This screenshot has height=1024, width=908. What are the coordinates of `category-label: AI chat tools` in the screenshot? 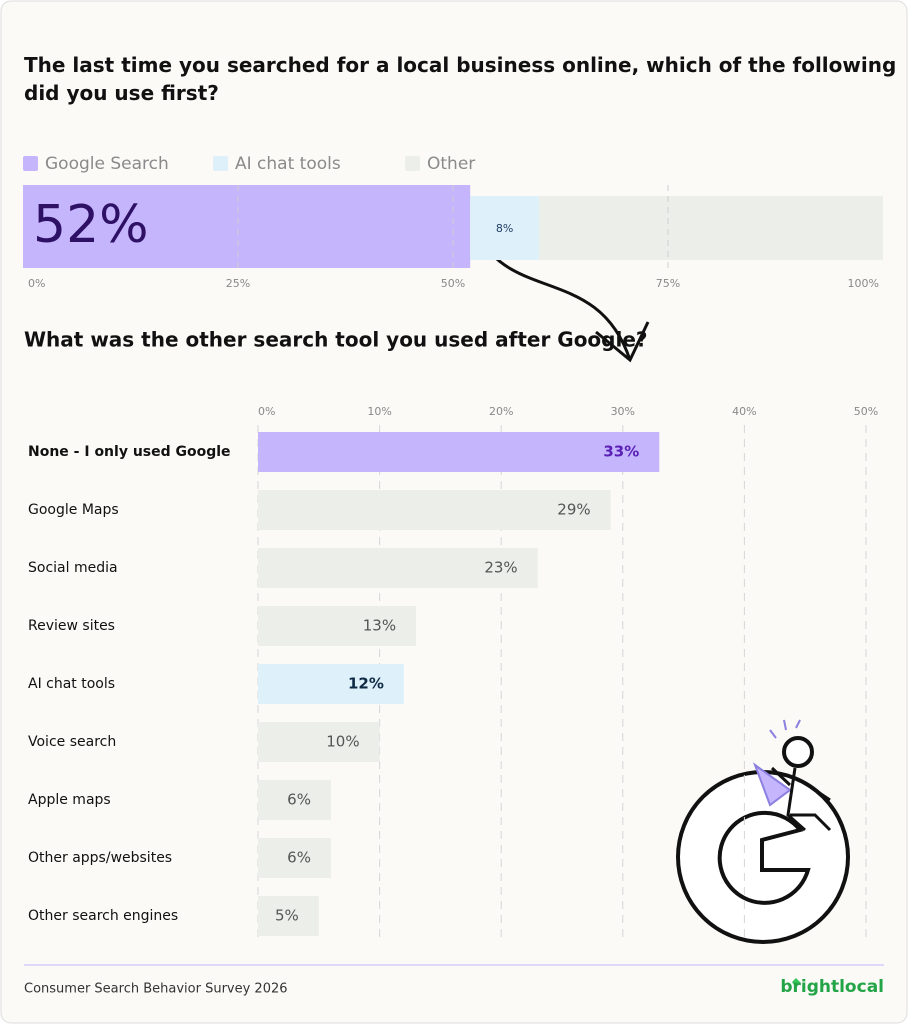 It's located at (71, 684).